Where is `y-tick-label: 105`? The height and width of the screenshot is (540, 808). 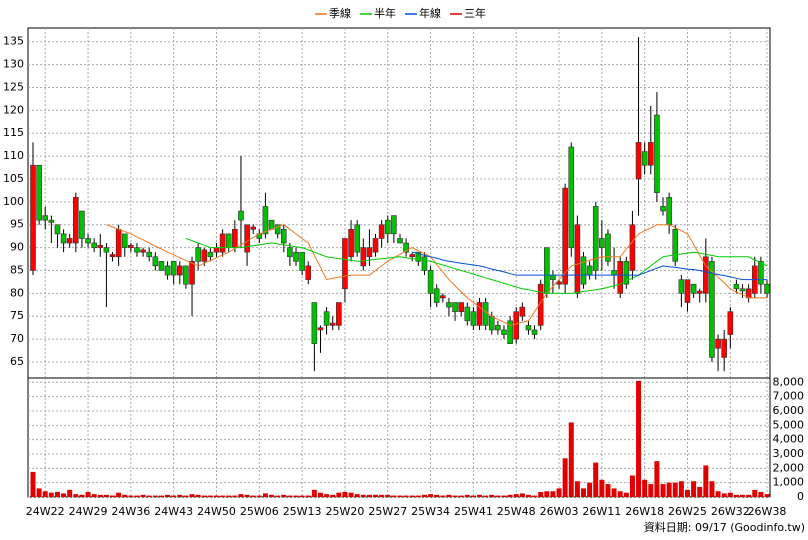 y-tick-label: 105 is located at coordinates (13, 178).